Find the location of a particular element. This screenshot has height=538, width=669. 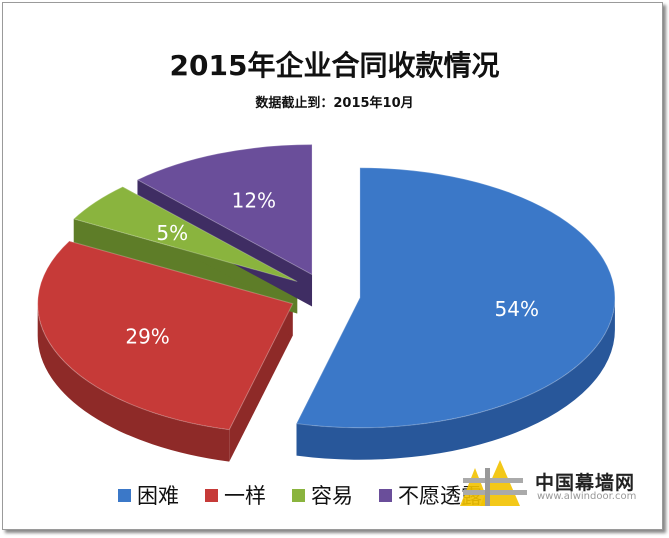

data-label: 54% is located at coordinates (517, 309).